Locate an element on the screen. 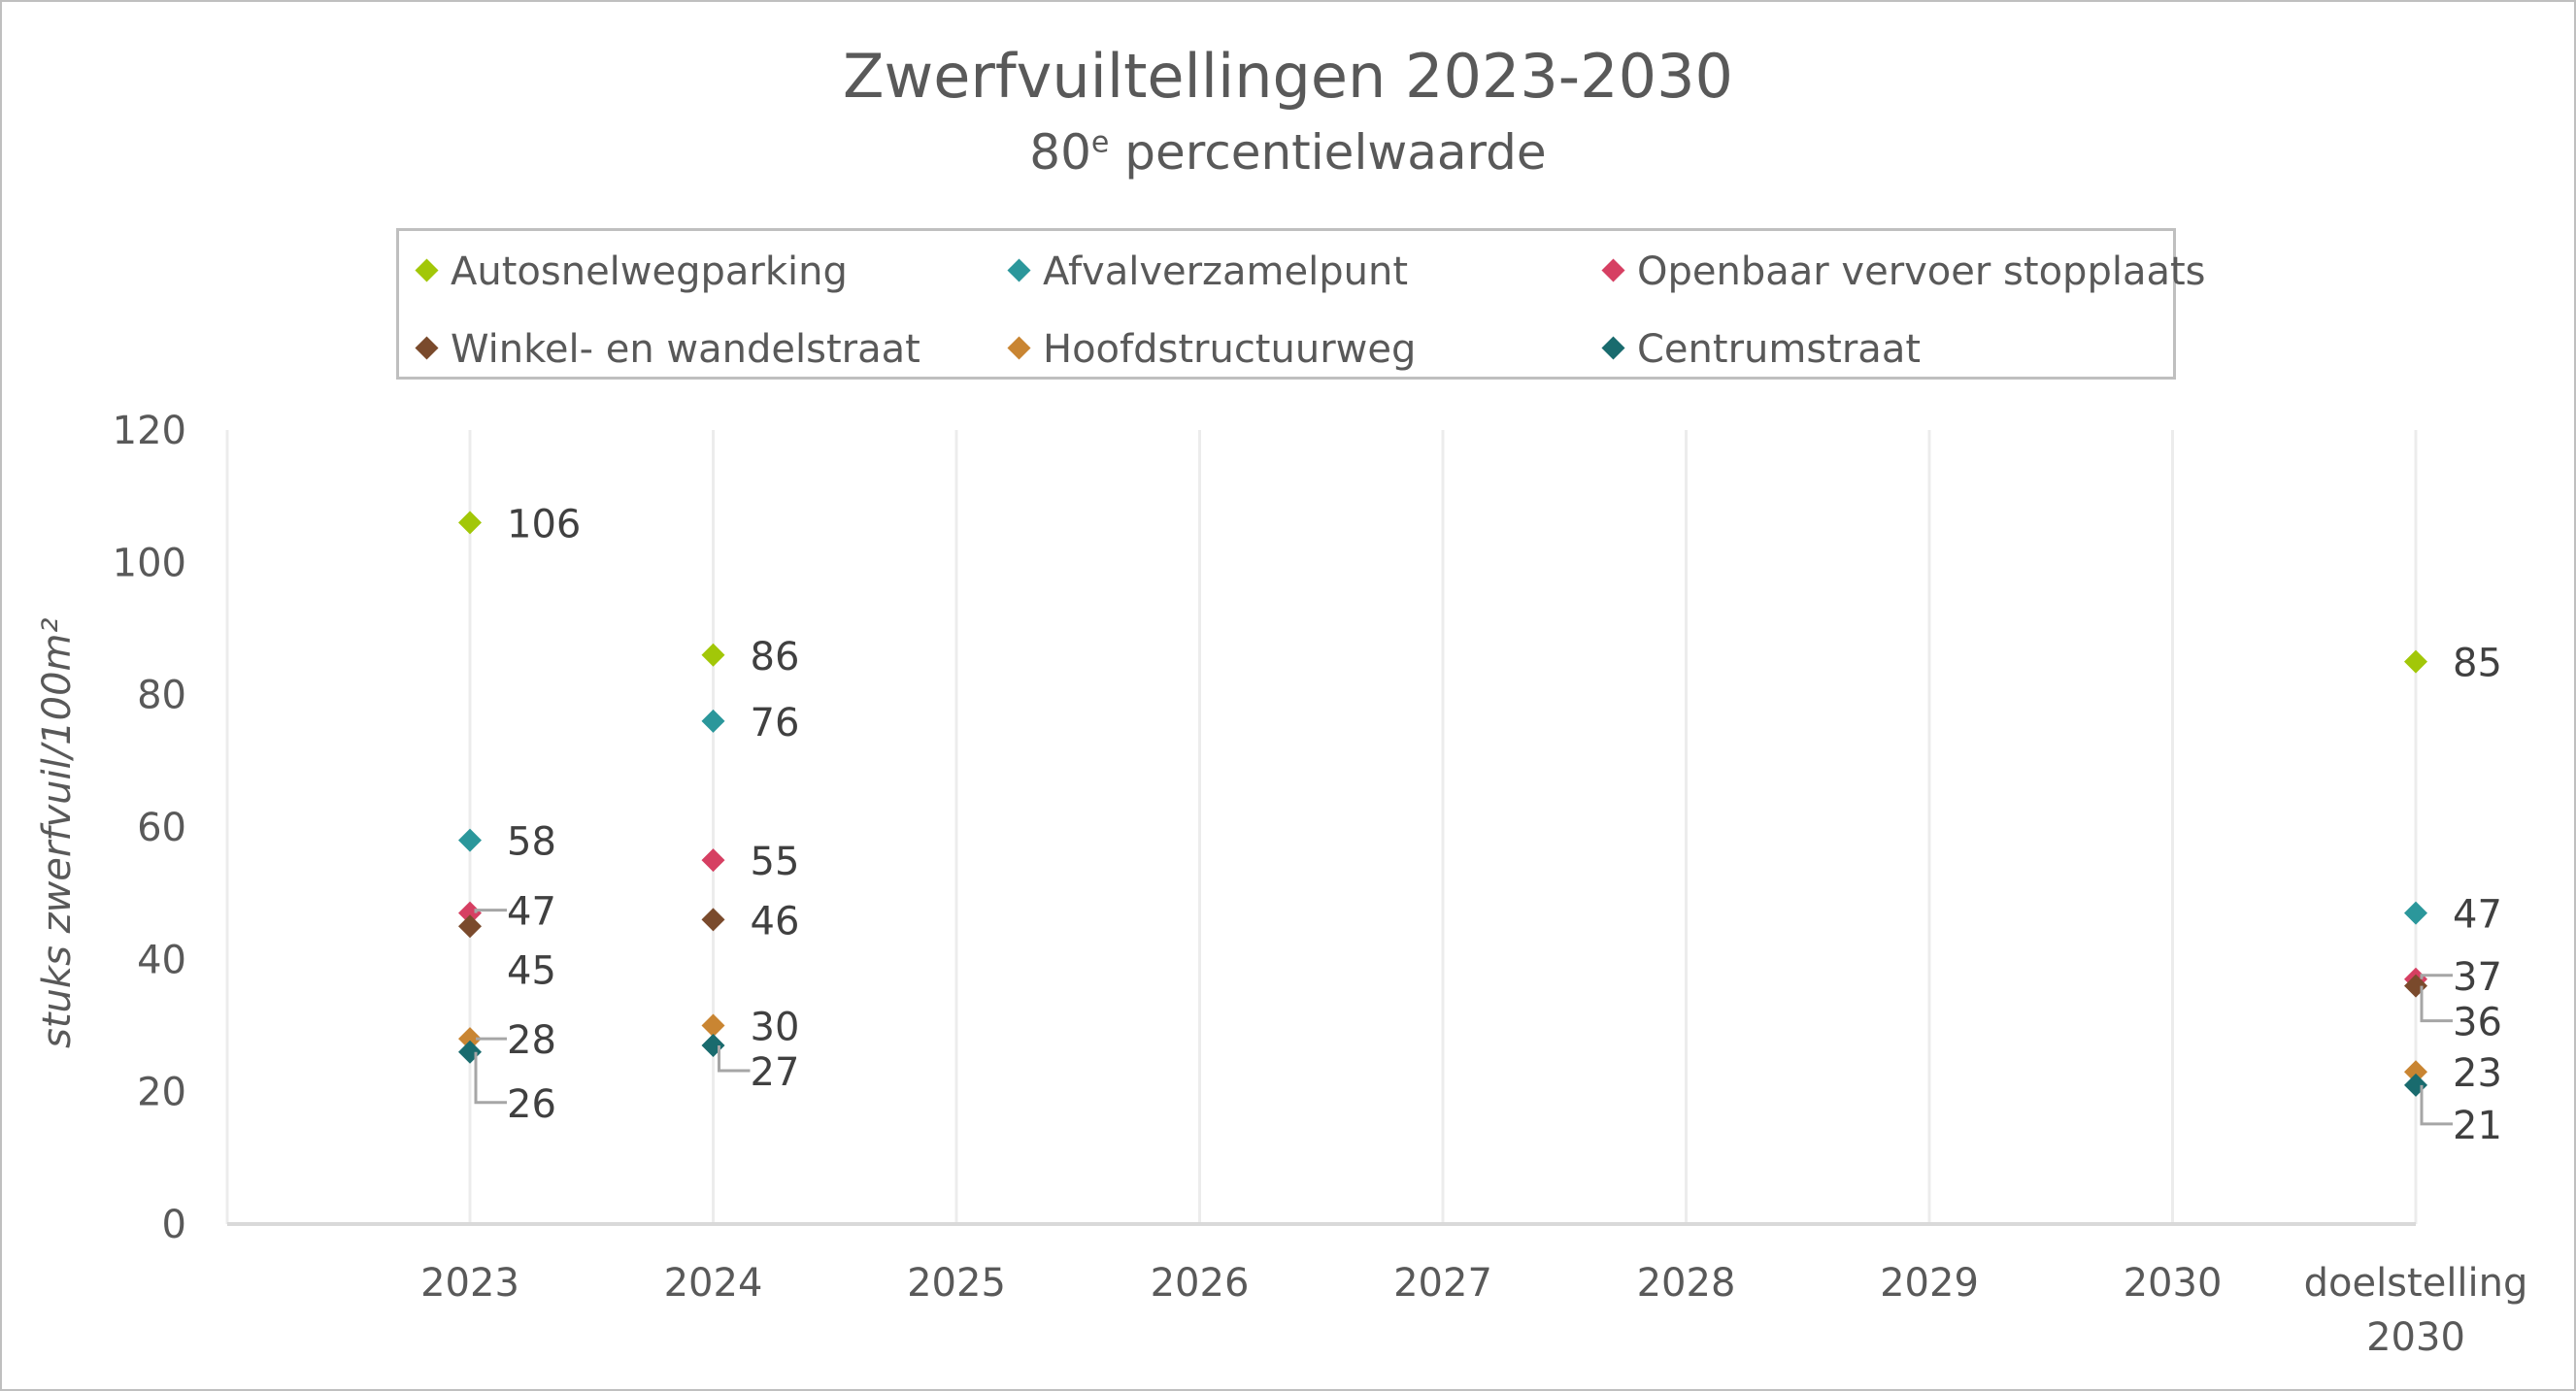 This screenshot has width=2576, height=1391. y-tick-label: 80 is located at coordinates (162, 696).